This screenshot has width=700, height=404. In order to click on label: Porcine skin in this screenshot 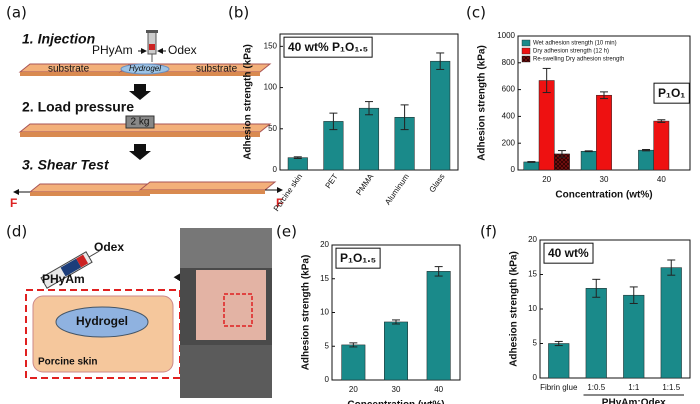, I will do `click(67, 362)`.